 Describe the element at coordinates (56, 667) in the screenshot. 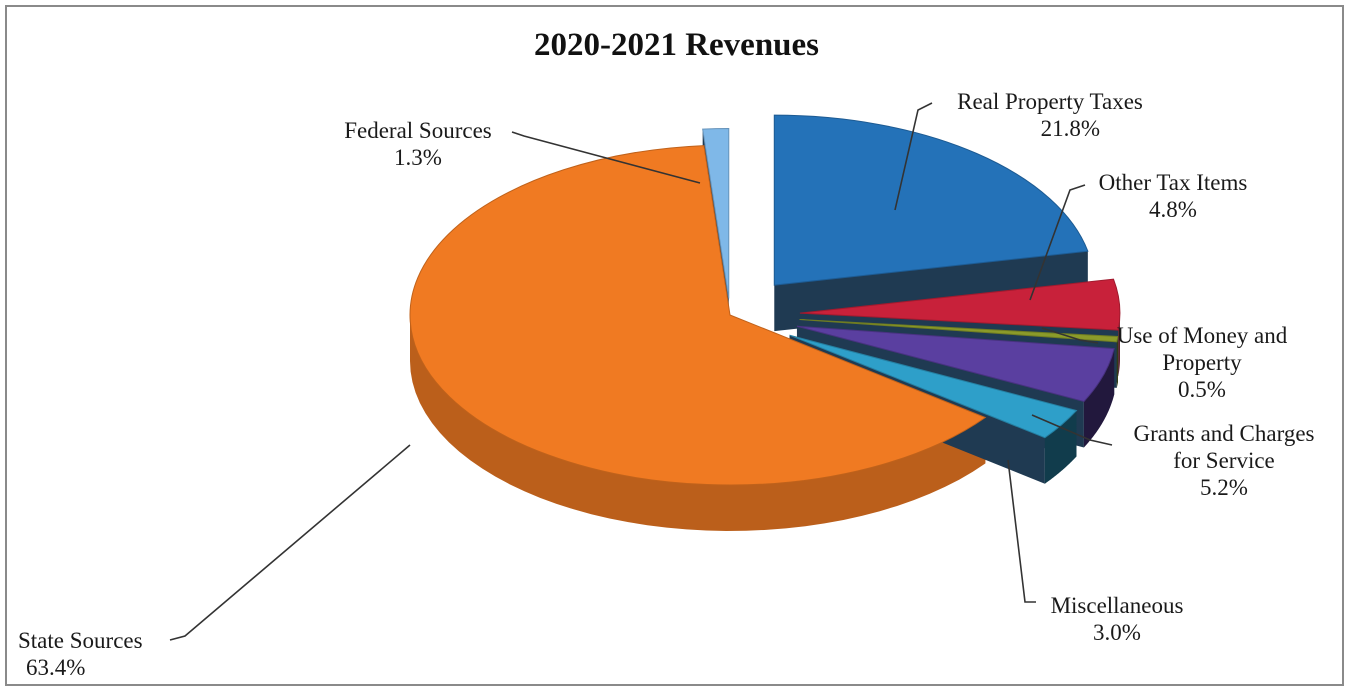

I see `label-state-sources-pct: 63.4%` at that location.